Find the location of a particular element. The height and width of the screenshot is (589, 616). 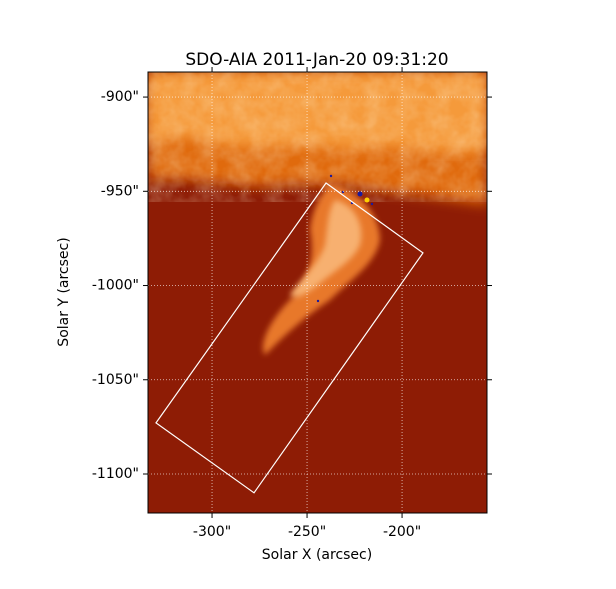

y-tick-label: -950" is located at coordinates (120, 191).